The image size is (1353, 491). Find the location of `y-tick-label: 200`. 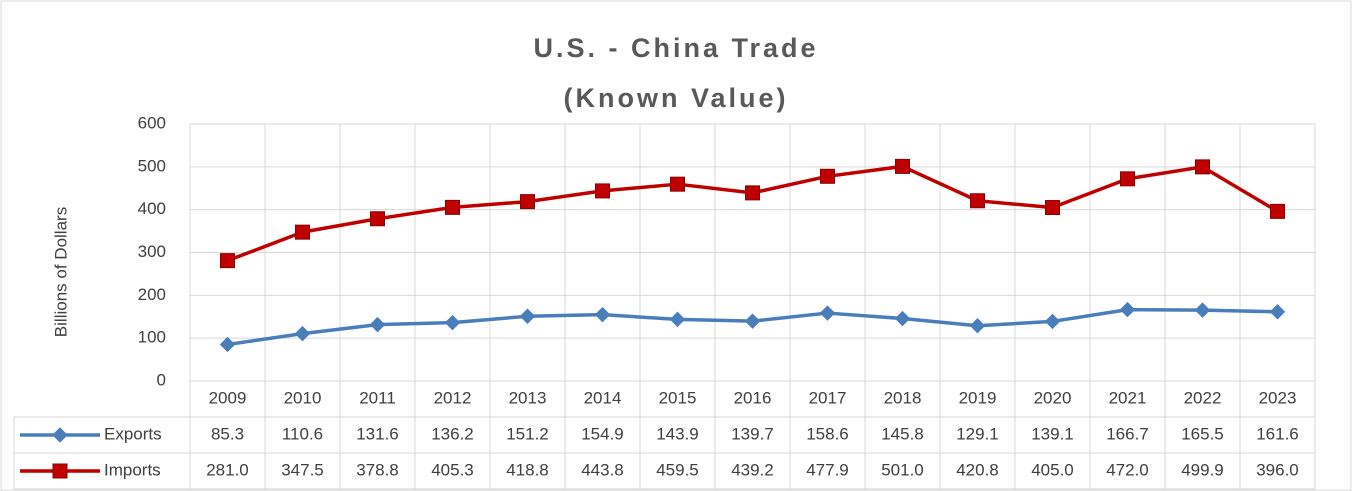

y-tick-label: 200 is located at coordinates (152, 294).